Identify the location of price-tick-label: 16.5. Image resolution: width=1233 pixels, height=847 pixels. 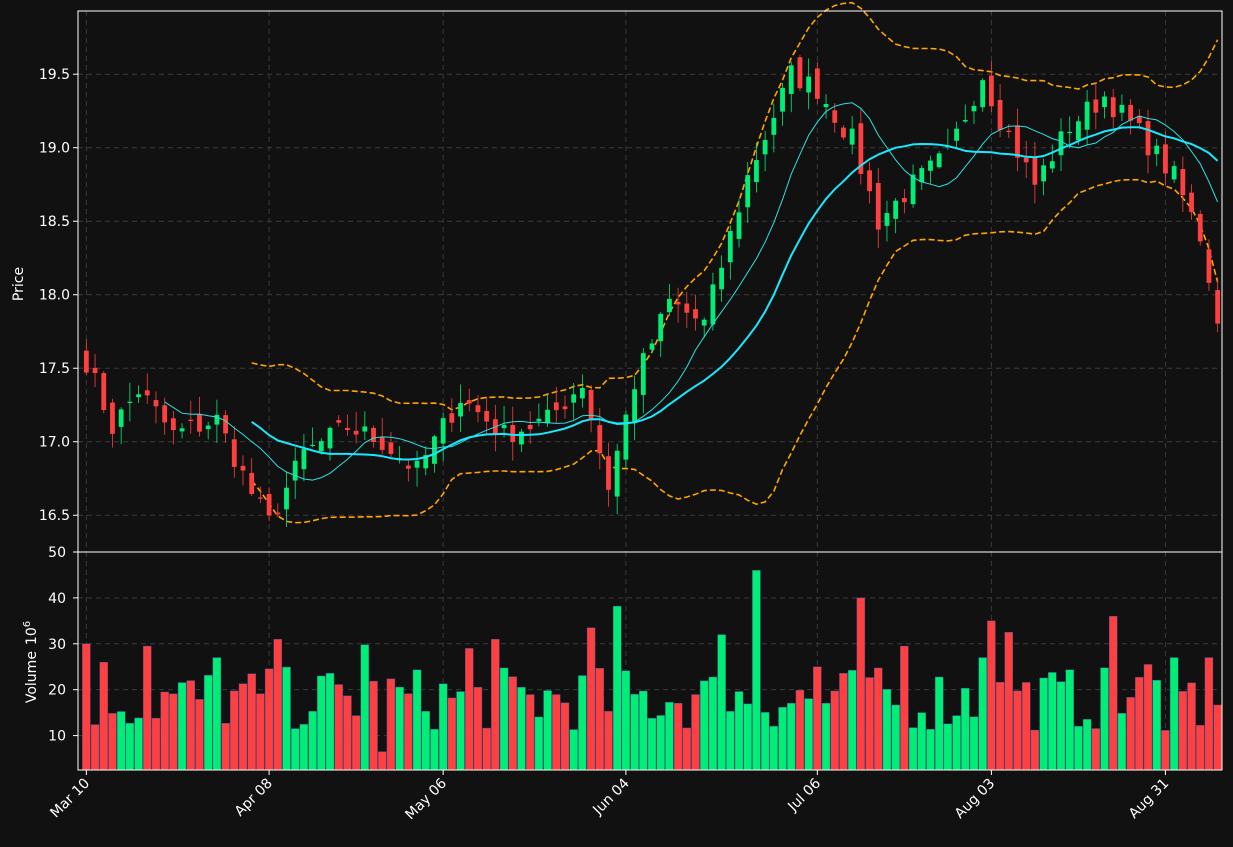
(54, 516).